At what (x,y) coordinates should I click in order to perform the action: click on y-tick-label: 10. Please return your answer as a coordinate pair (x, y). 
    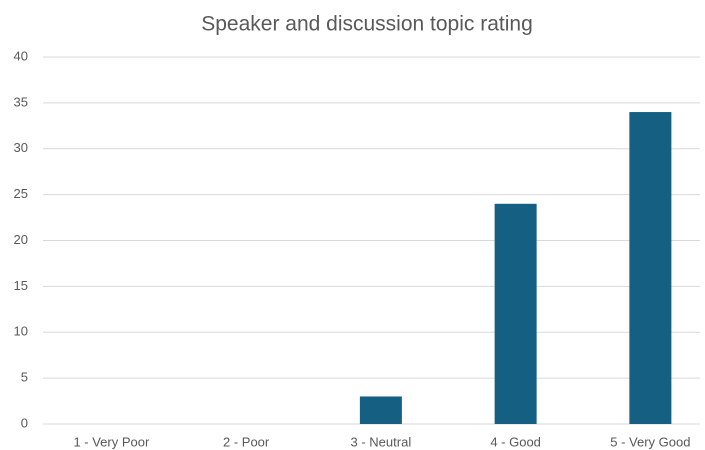
    Looking at the image, I should click on (21, 331).